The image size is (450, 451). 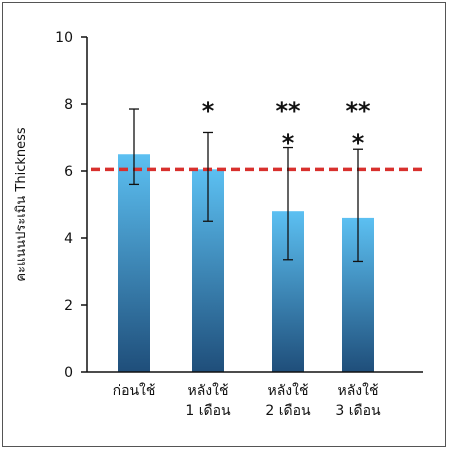 What do you see at coordinates (286, 127) in the screenshot?
I see `significance-markers: * ******` at bounding box center [286, 127].